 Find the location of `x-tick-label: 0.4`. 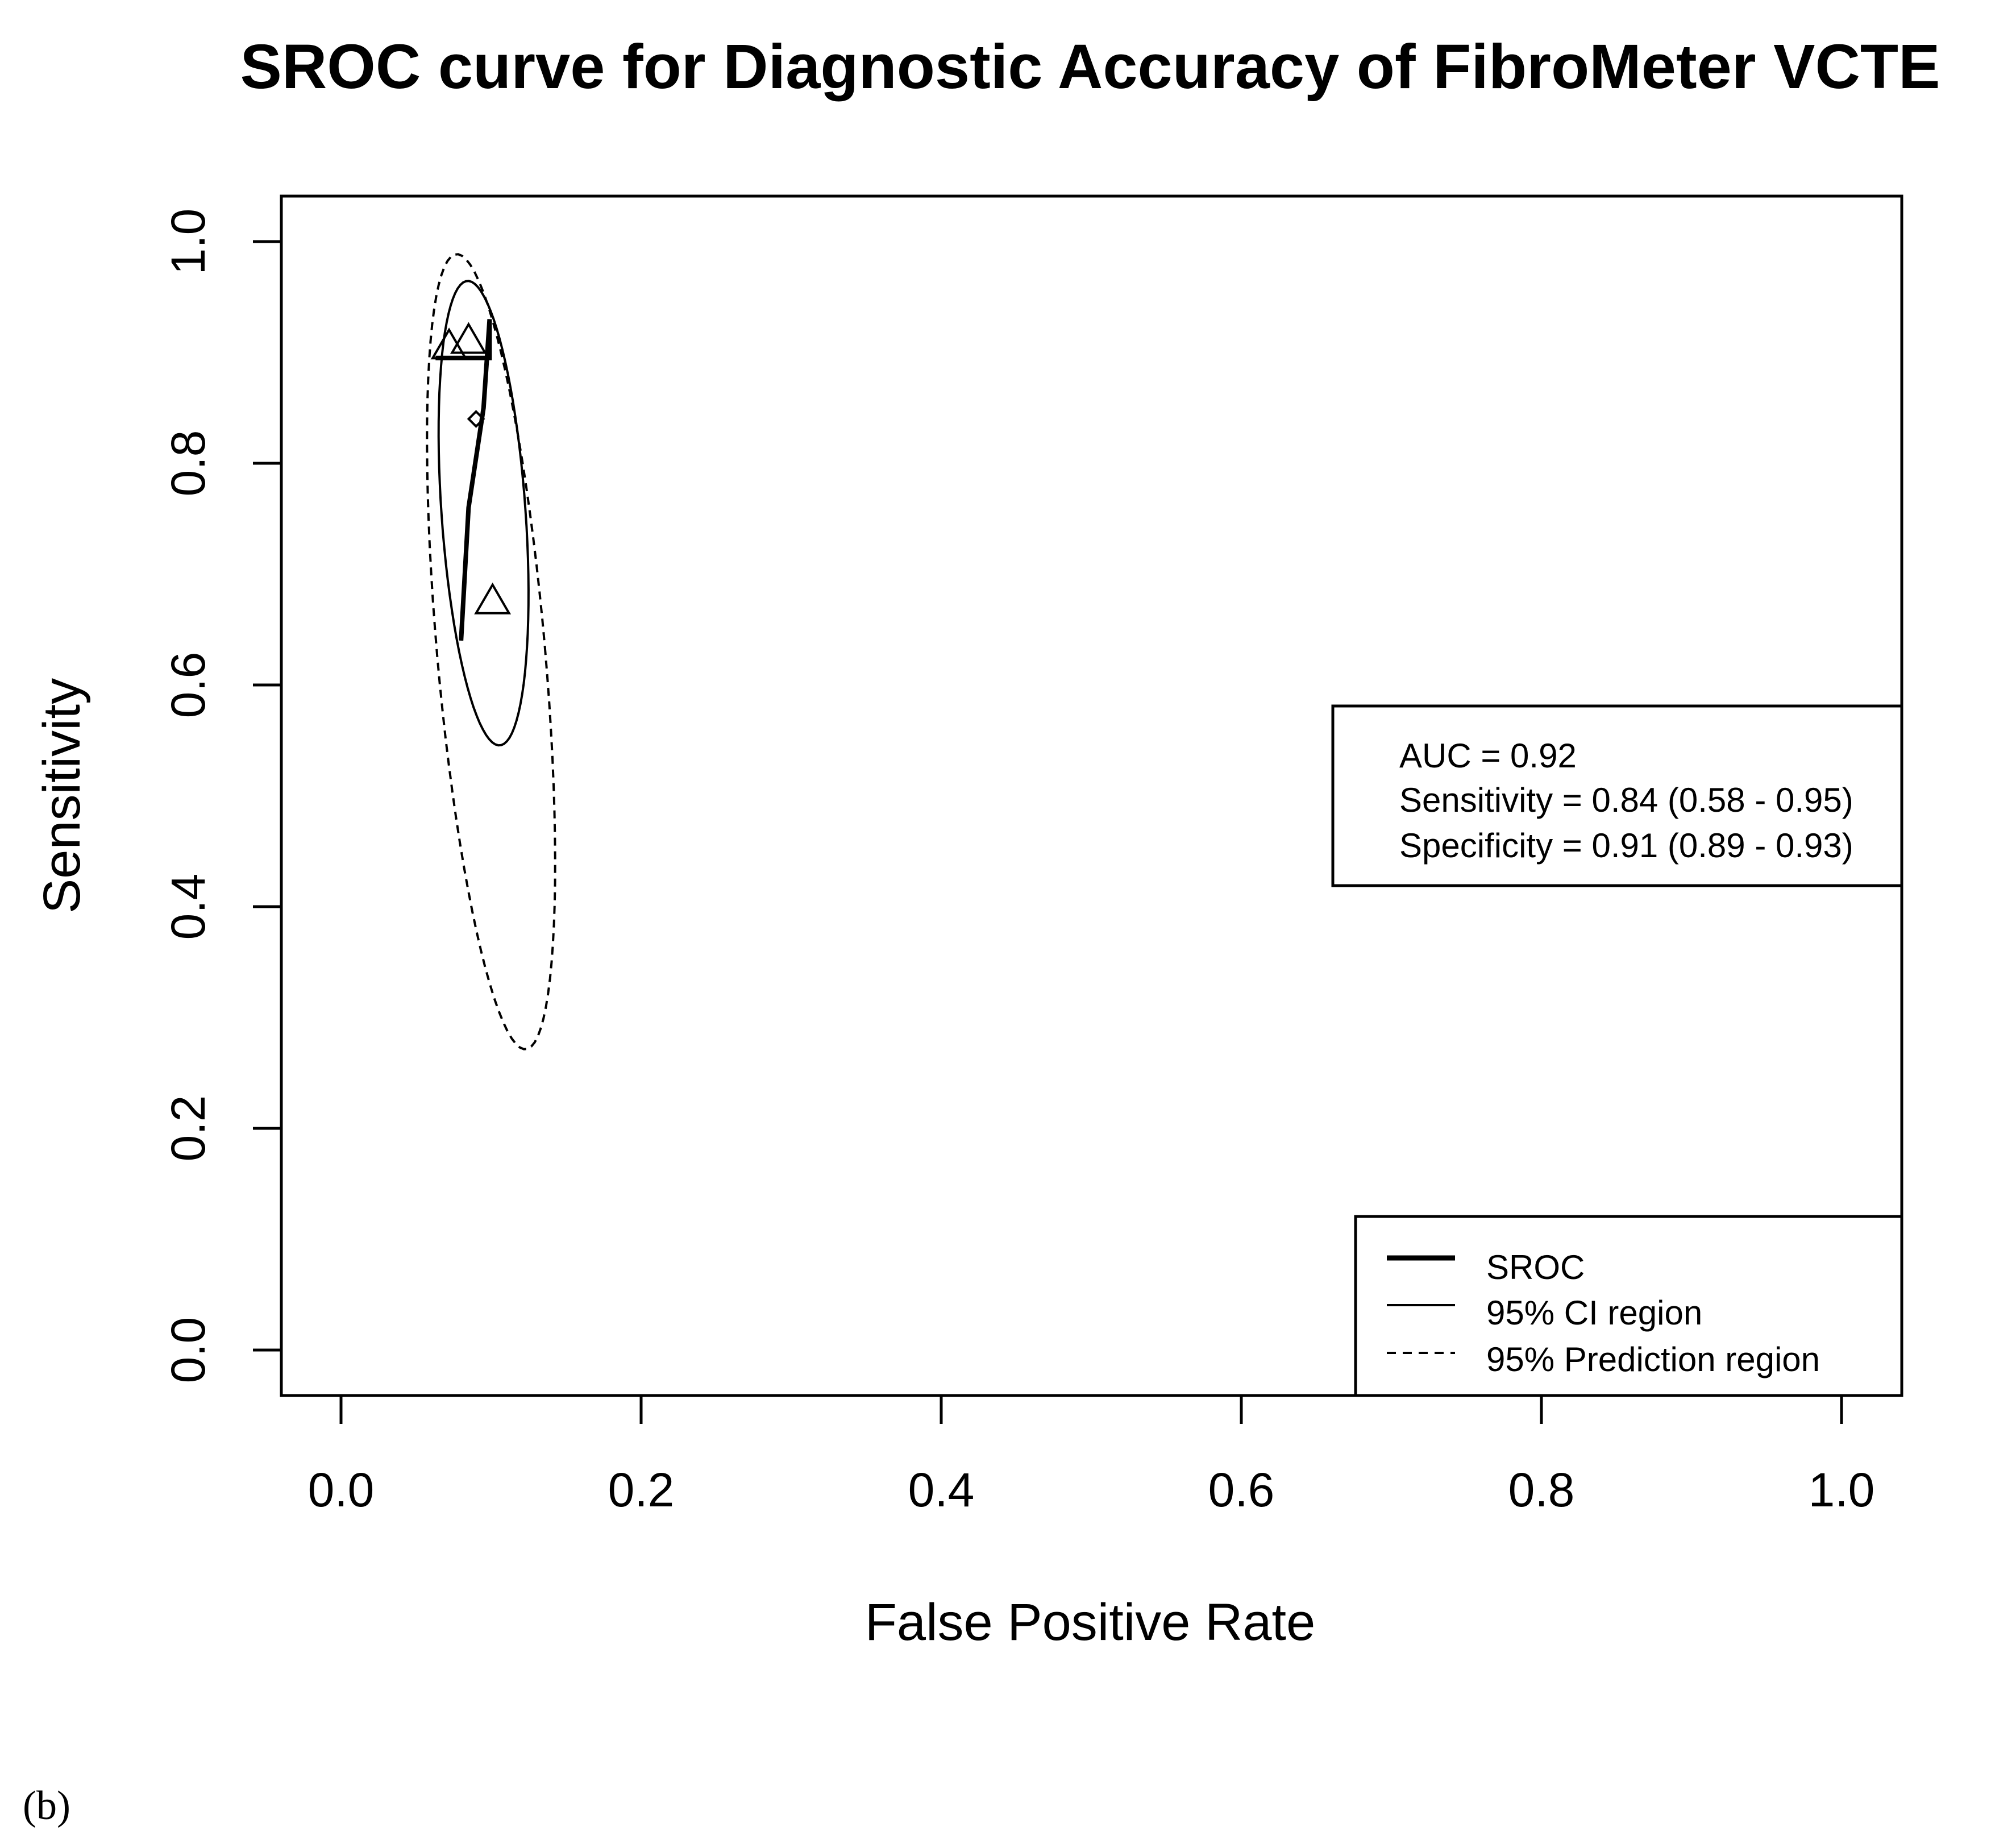

x-tick-label: 0.4 is located at coordinates (942, 1490).